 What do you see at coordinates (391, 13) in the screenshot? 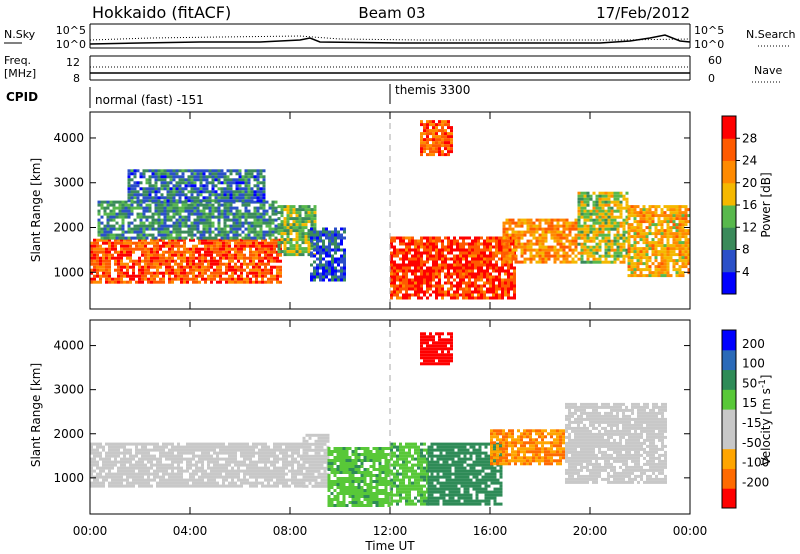
I see `header-beam: Beam 03` at bounding box center [391, 13].